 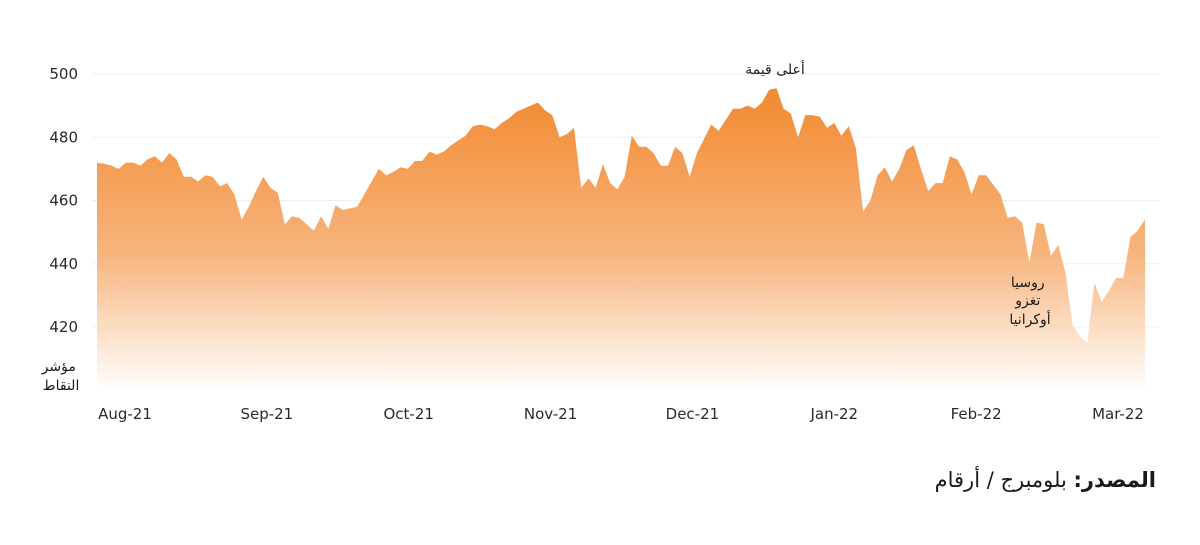 I want to click on x-tick-label-Aug-21: Aug-21, so click(x=125, y=414).